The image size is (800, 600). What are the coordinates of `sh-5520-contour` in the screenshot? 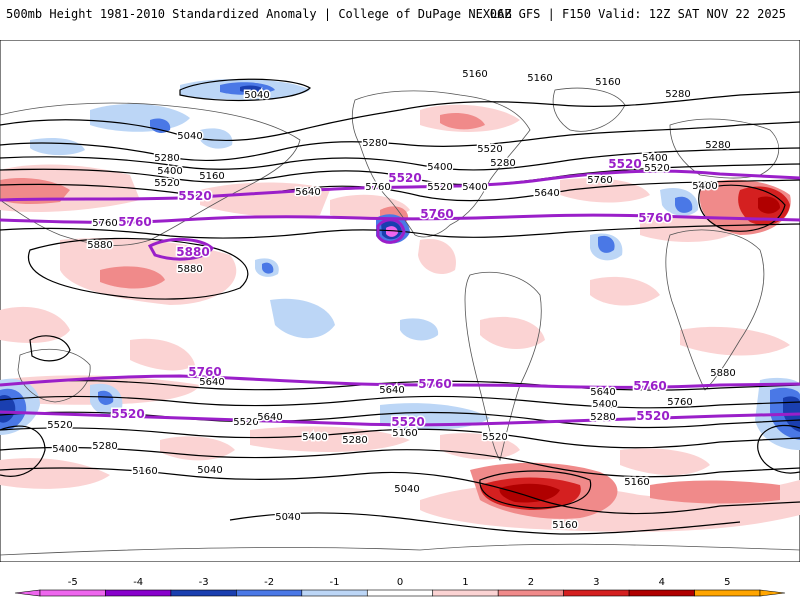 It's located at (400, 418).